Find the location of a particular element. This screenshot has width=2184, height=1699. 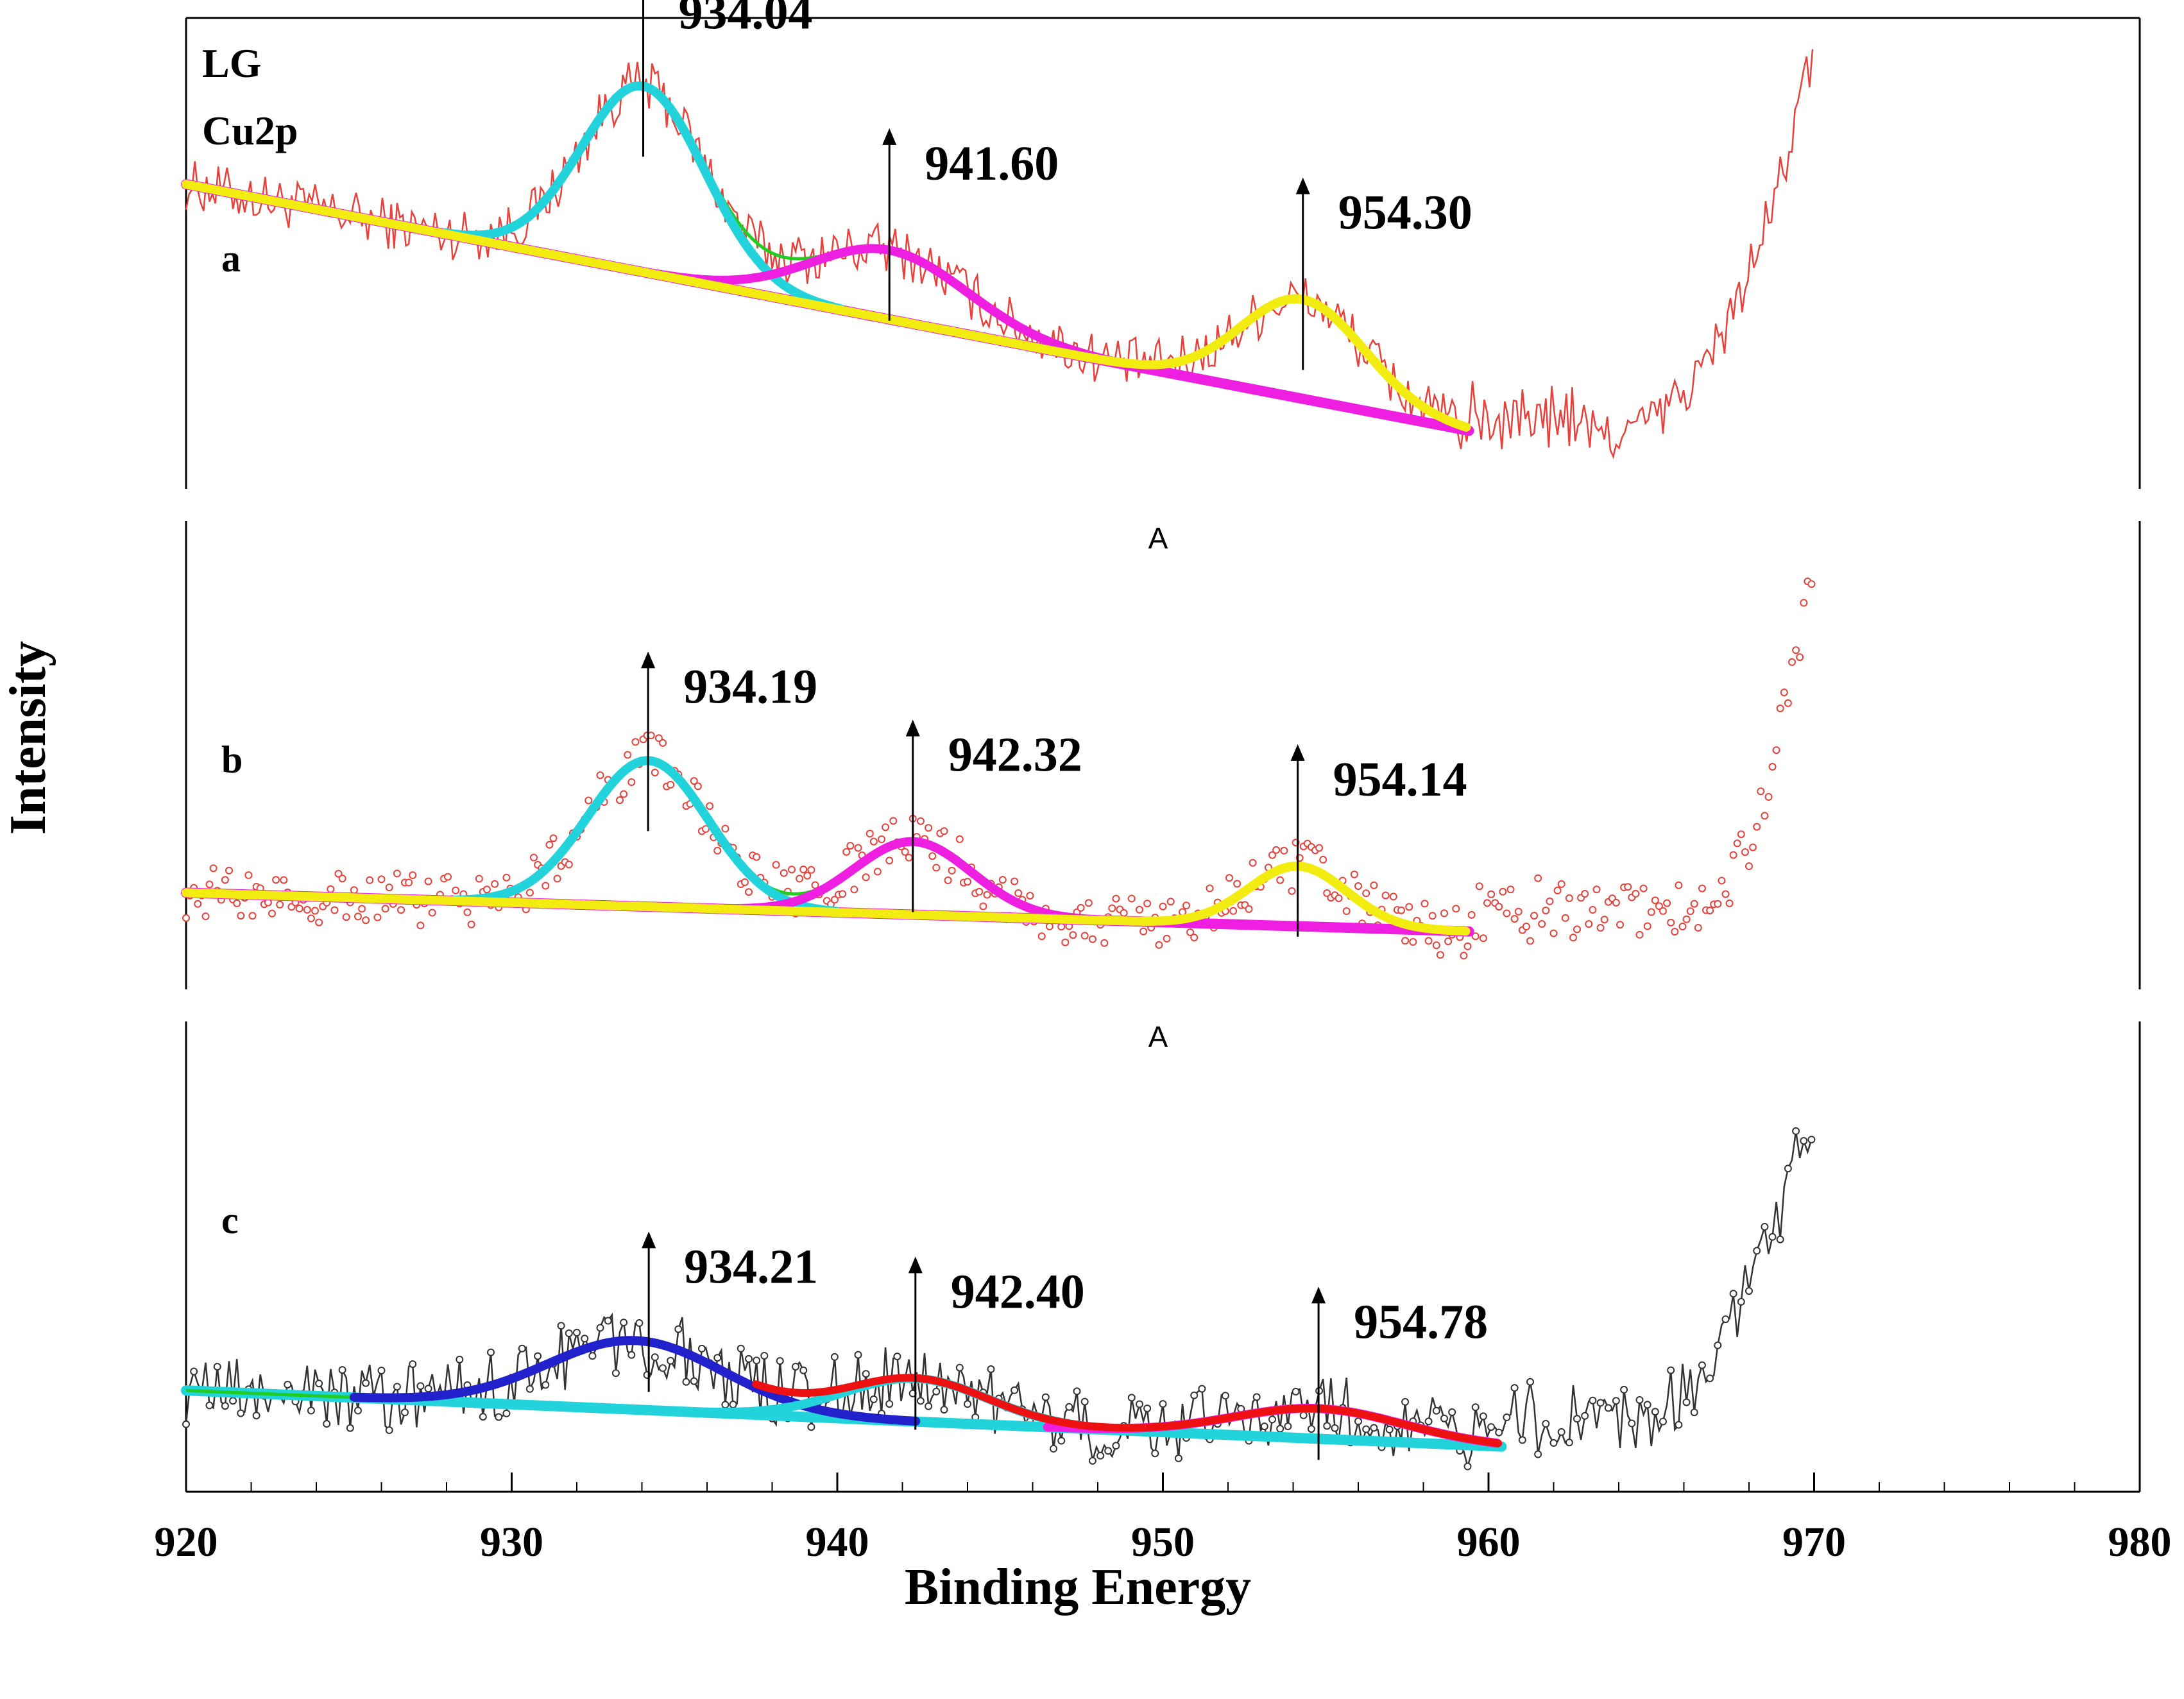

fit-component-overlay is located at coordinates (826, 306).